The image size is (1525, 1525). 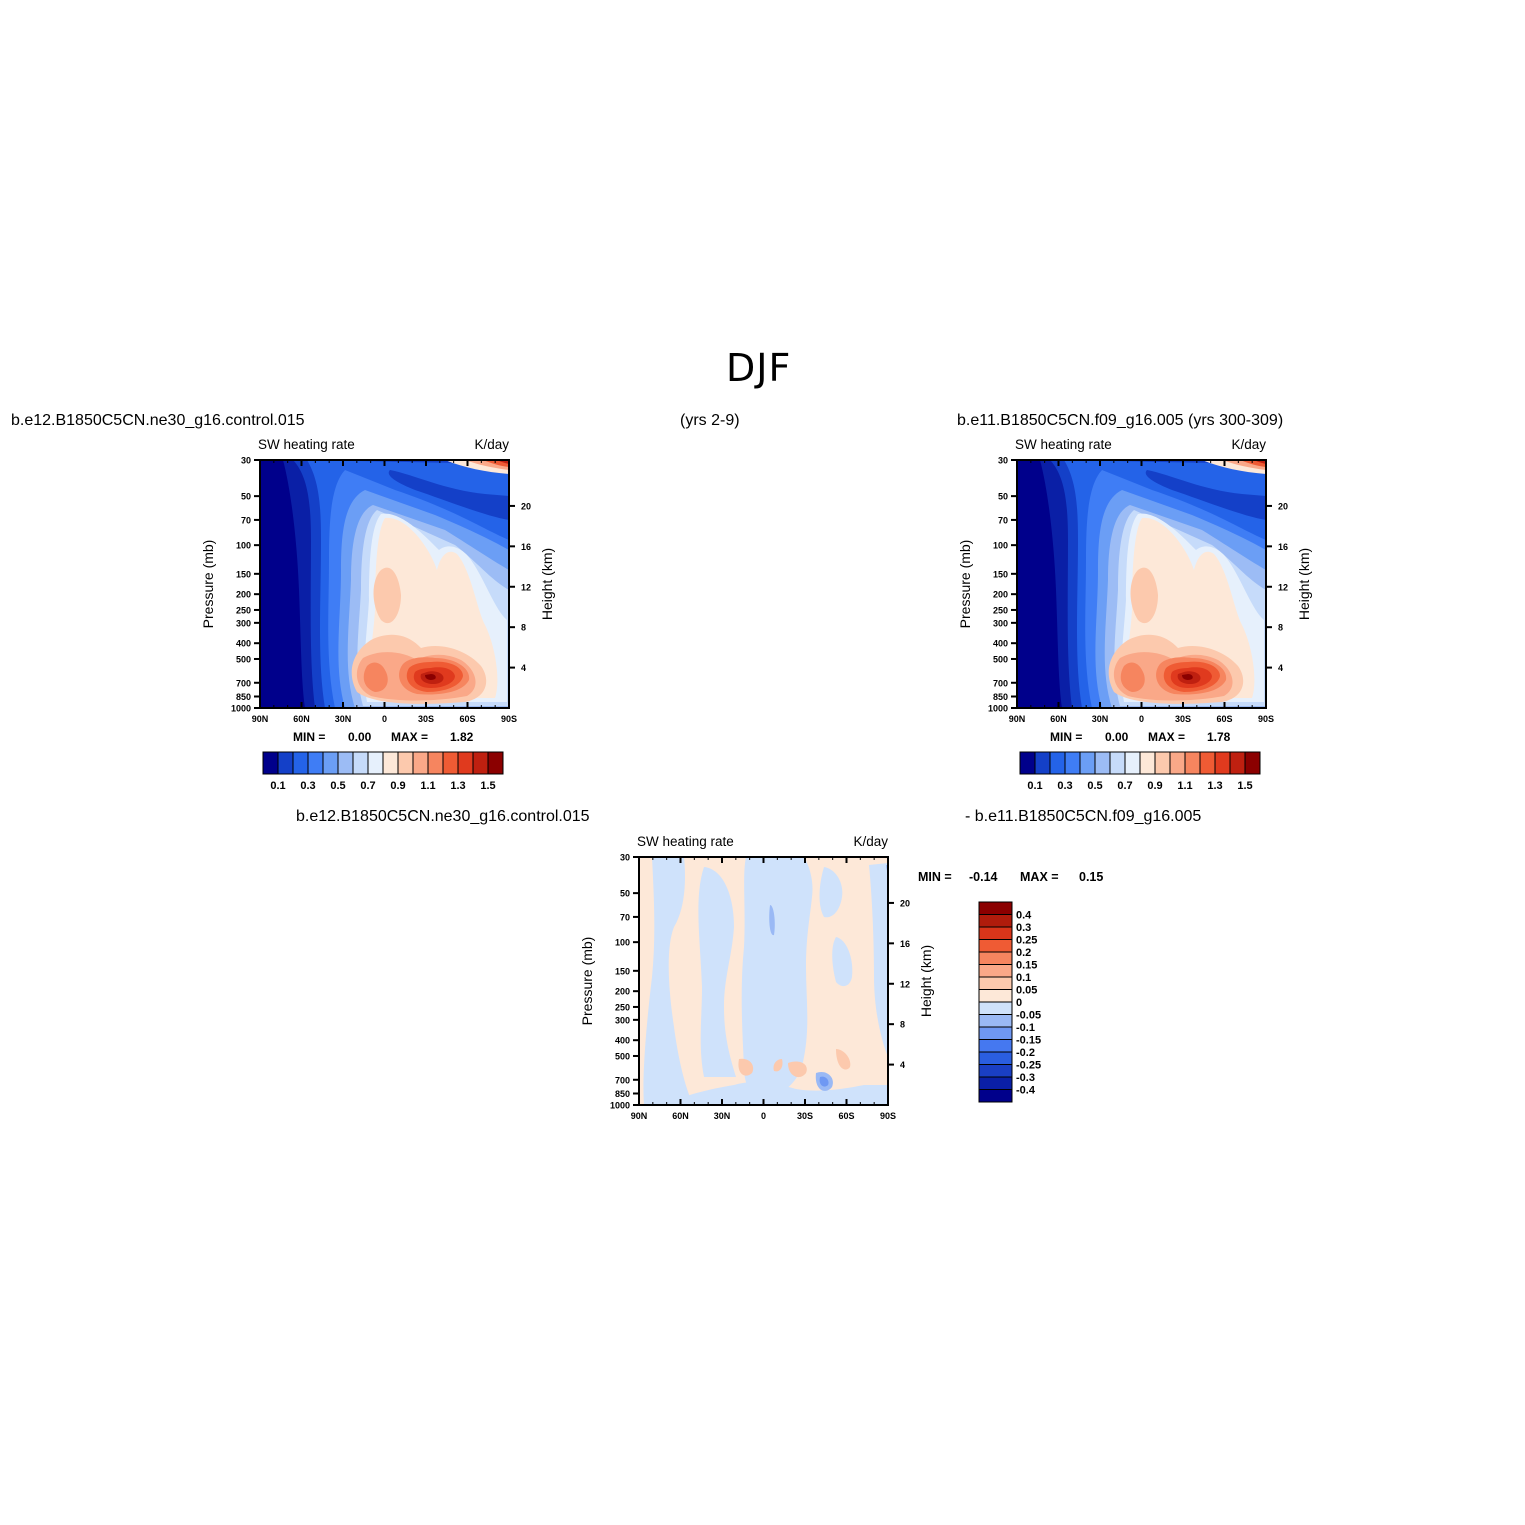 I want to click on colorbar-right: 0.1 0.3 0.5 0.7 0.9 1.1 1.3 1.5, so click(x=1140, y=771).